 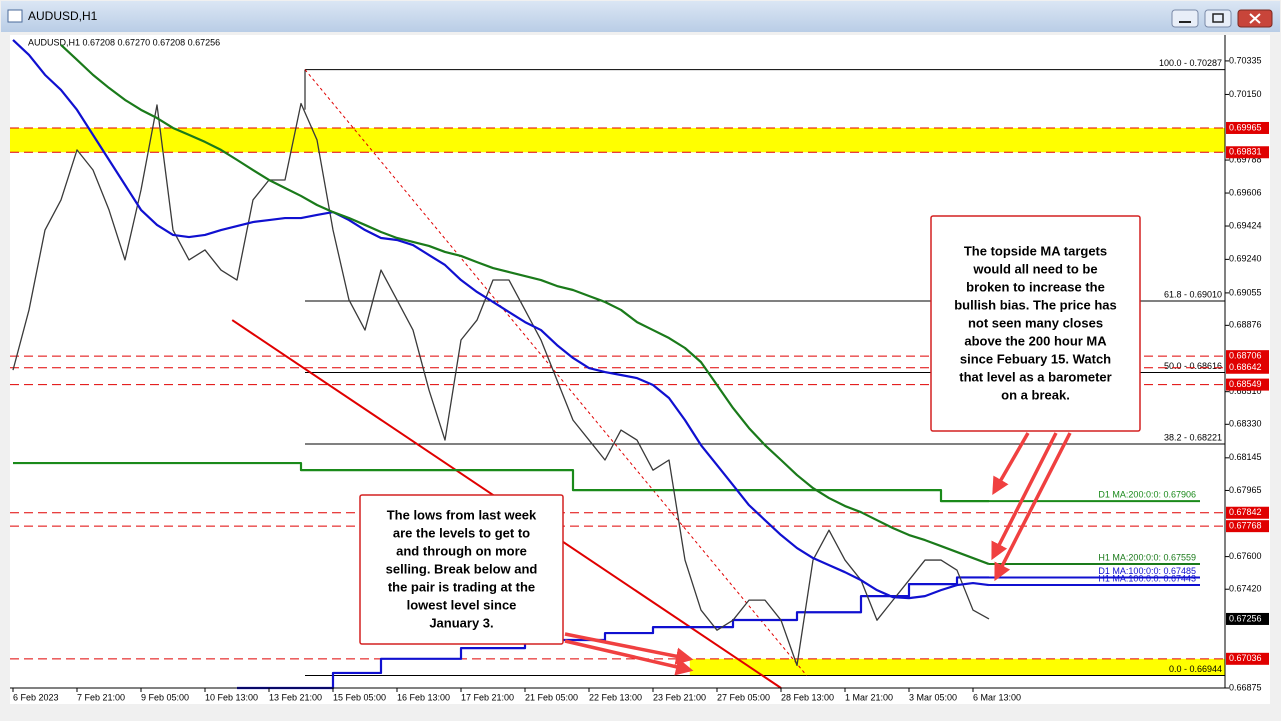 I want to click on close-icon, so click(x=1255, y=18).